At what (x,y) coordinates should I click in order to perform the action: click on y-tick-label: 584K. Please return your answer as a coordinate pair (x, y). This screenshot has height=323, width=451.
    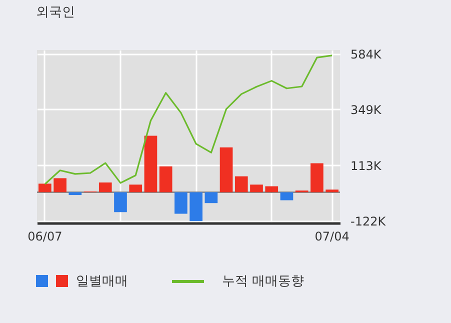
    Looking at the image, I should click on (366, 54).